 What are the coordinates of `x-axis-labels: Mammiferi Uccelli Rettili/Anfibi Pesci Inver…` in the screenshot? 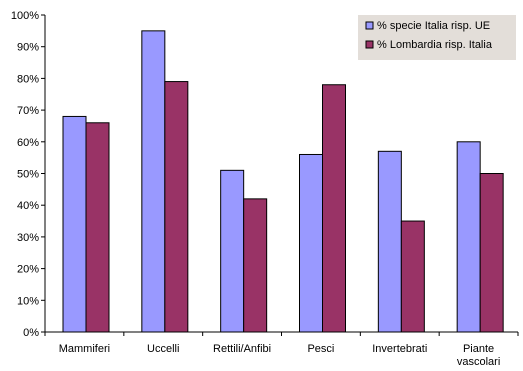 It's located at (280, 355).